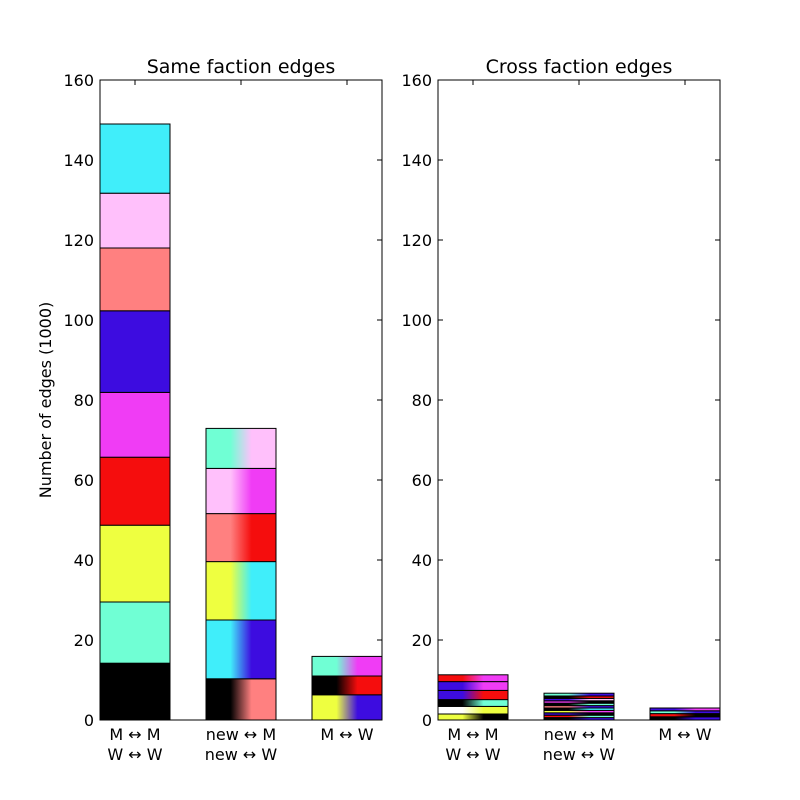 This screenshot has height=800, width=800. What do you see at coordinates (579, 67) in the screenshot?
I see `chart-title: Cross faction edges` at bounding box center [579, 67].